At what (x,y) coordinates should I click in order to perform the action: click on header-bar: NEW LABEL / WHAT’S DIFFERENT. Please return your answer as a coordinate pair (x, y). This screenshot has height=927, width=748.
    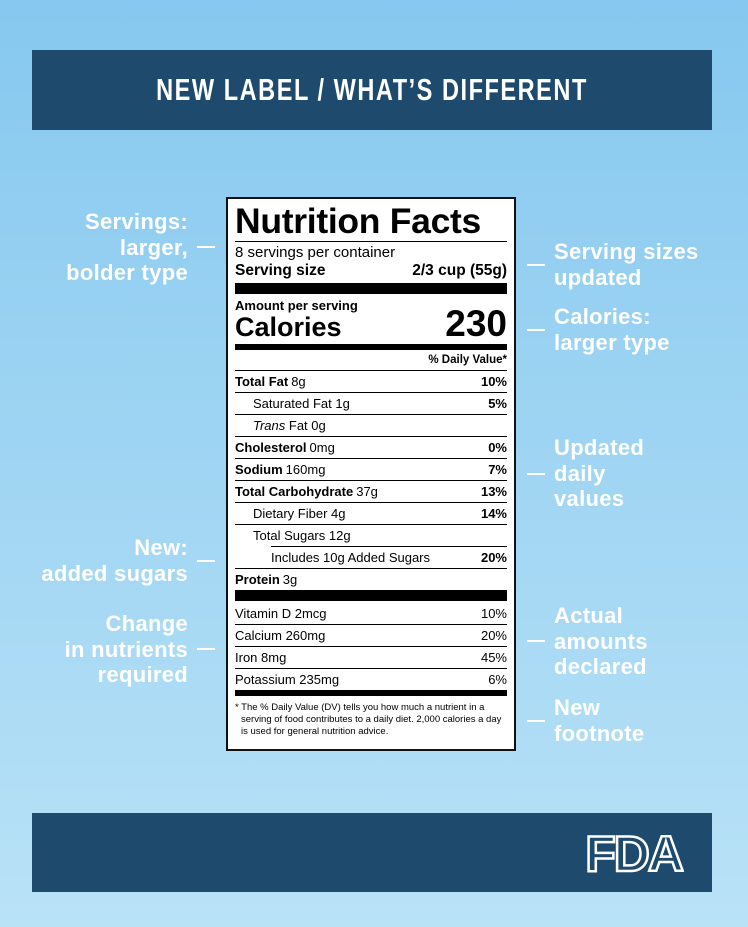
    Looking at the image, I should click on (372, 90).